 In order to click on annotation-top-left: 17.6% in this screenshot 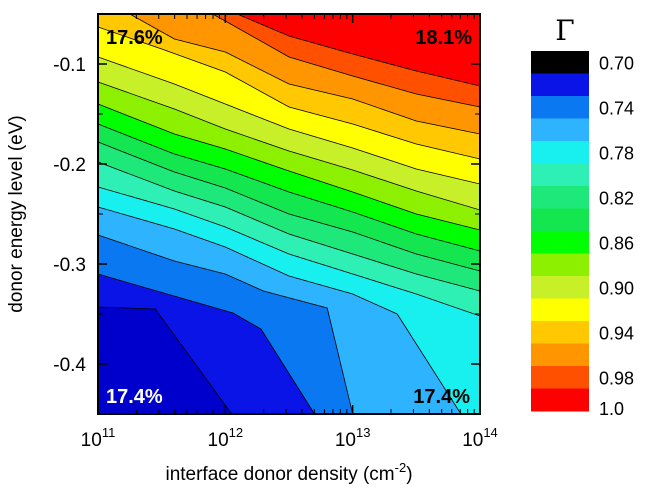, I will do `click(134, 38)`.